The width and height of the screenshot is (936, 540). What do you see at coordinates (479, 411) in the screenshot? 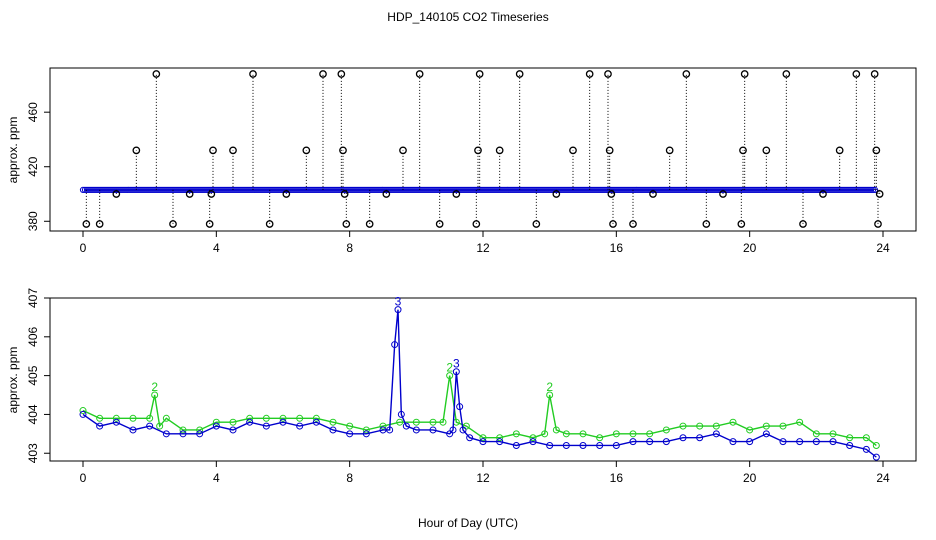
I see `bottom-series-line` at bounding box center [479, 411].